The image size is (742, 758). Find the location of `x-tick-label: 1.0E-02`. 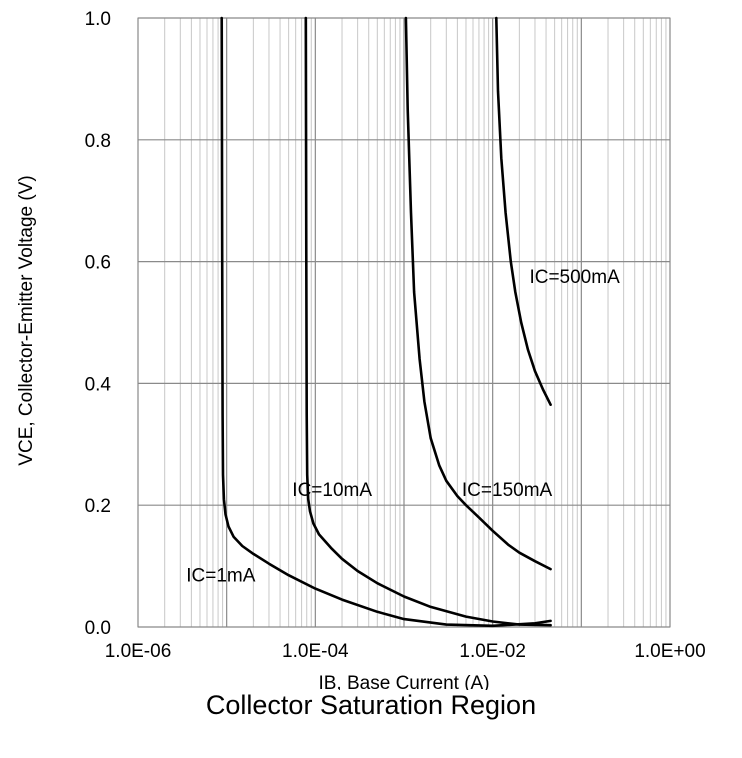

x-tick-label: 1.0E-02 is located at coordinates (492, 651).